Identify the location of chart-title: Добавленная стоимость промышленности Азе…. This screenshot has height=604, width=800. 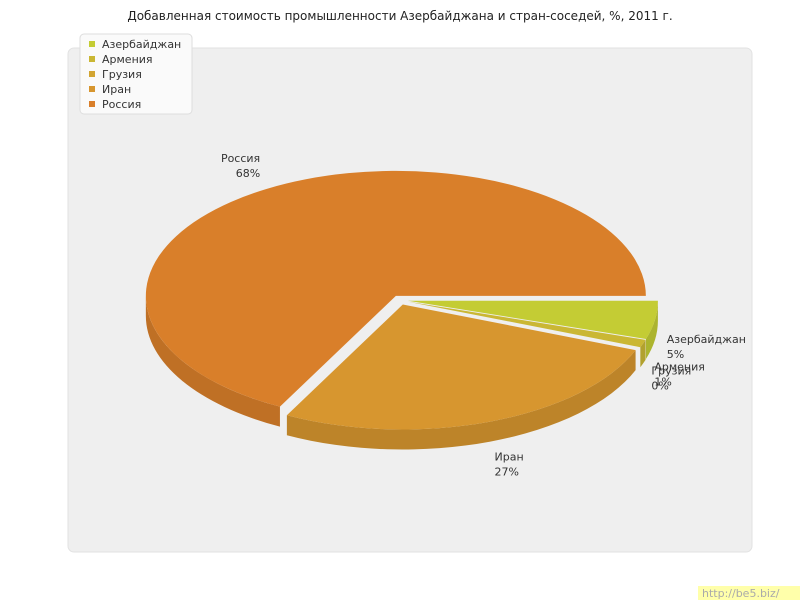
(399, 16).